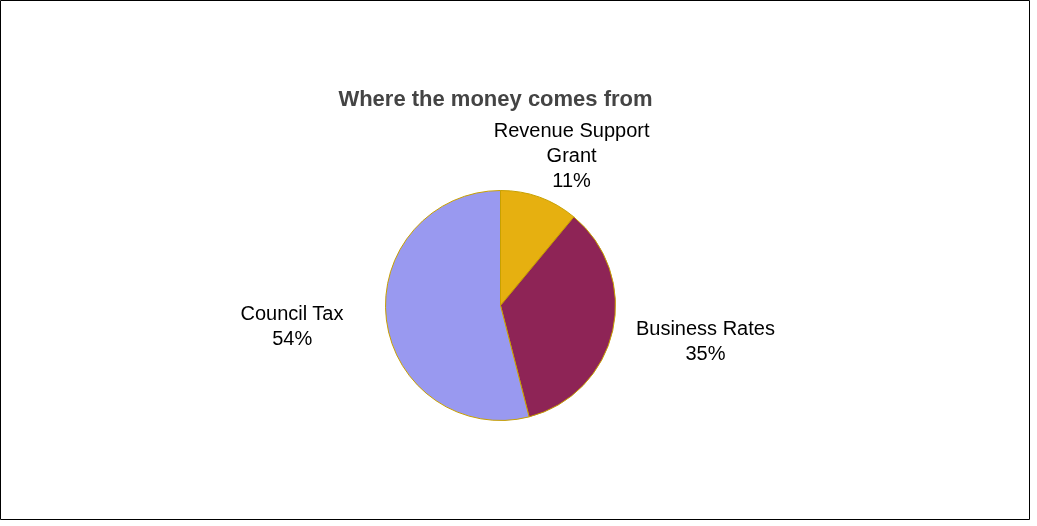 This screenshot has height=526, width=1037. Describe the element at coordinates (705, 327) in the screenshot. I see `slice-label: Business Rates` at that location.